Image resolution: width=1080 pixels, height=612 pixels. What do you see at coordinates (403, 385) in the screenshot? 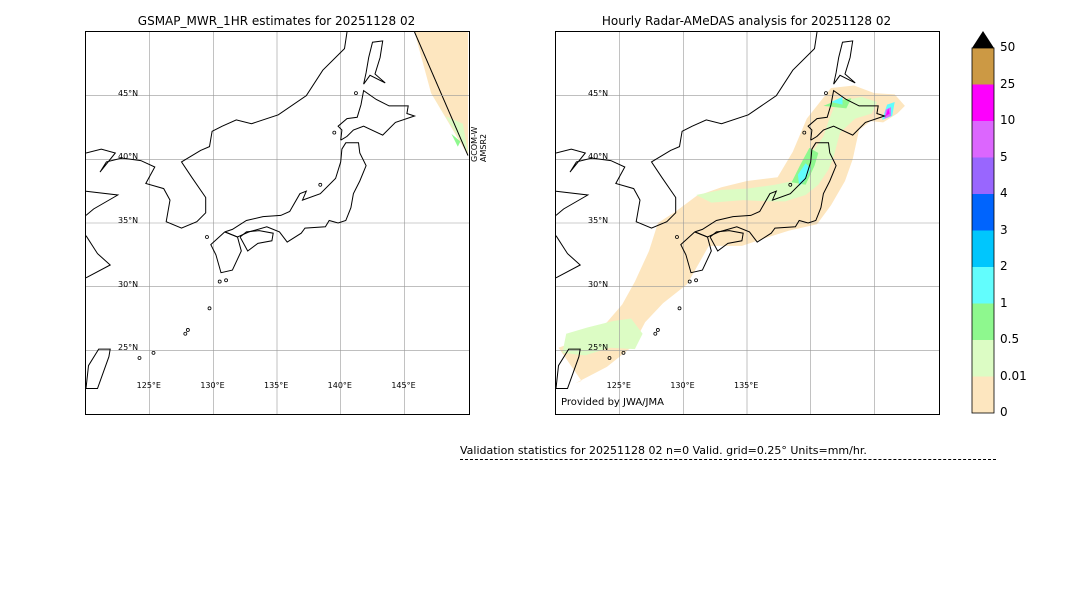
I see `lon-label: 145°E` at bounding box center [403, 385].